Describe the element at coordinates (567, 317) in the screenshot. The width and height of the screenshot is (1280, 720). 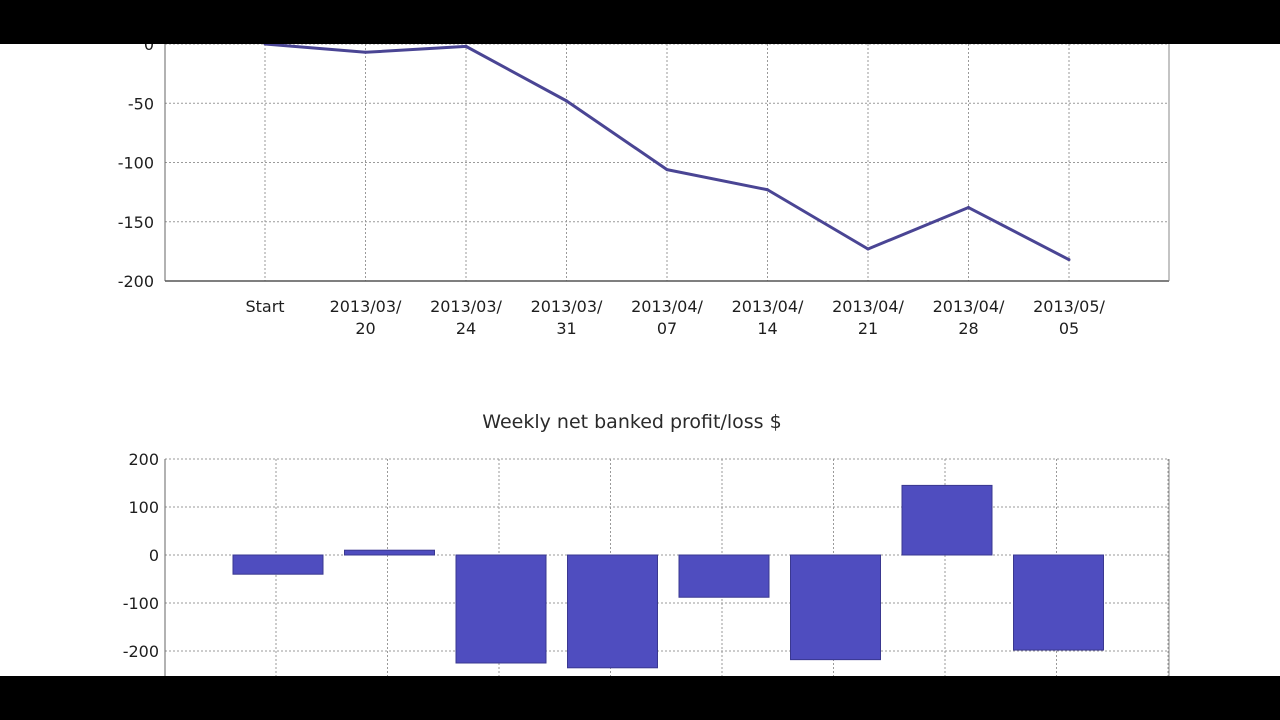
I see `line-chart-x-tick-label: 2013/03/31` at that location.